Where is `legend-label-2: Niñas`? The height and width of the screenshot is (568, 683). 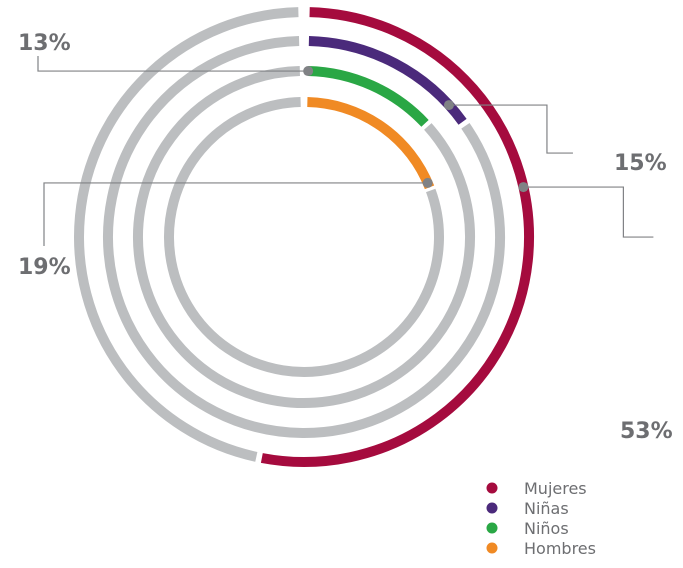
legend-label-2: Niñas is located at coordinates (546, 508).